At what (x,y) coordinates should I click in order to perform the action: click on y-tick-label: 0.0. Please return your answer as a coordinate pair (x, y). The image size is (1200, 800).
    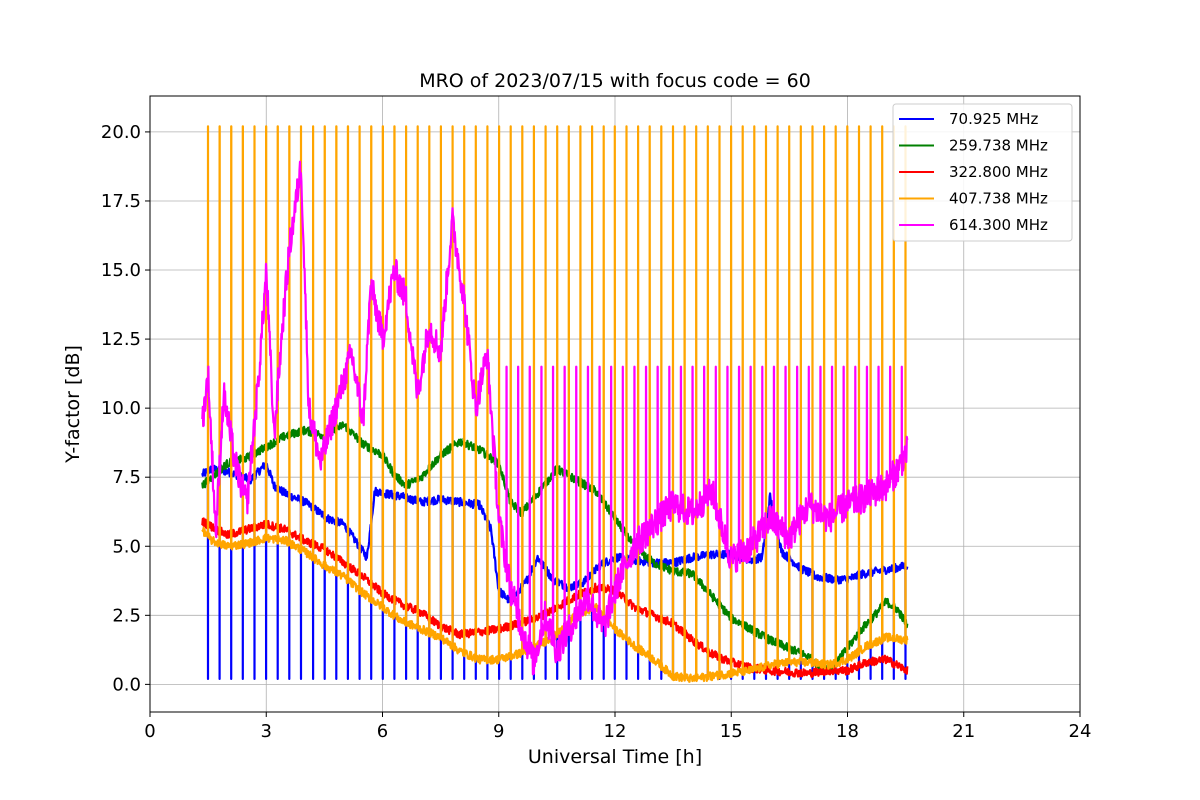
    Looking at the image, I should click on (126, 684).